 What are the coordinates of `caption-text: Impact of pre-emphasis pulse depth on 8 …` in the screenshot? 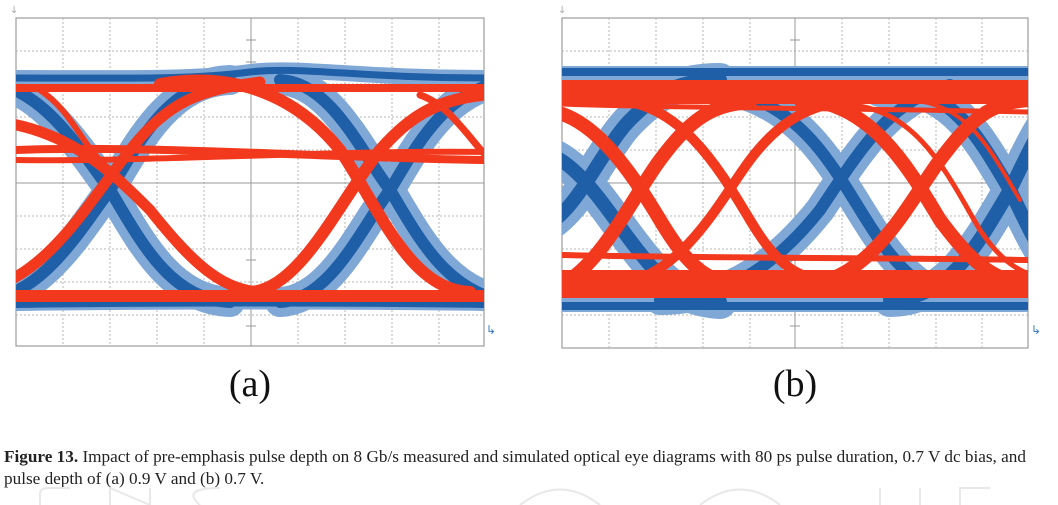 It's located at (515, 467).